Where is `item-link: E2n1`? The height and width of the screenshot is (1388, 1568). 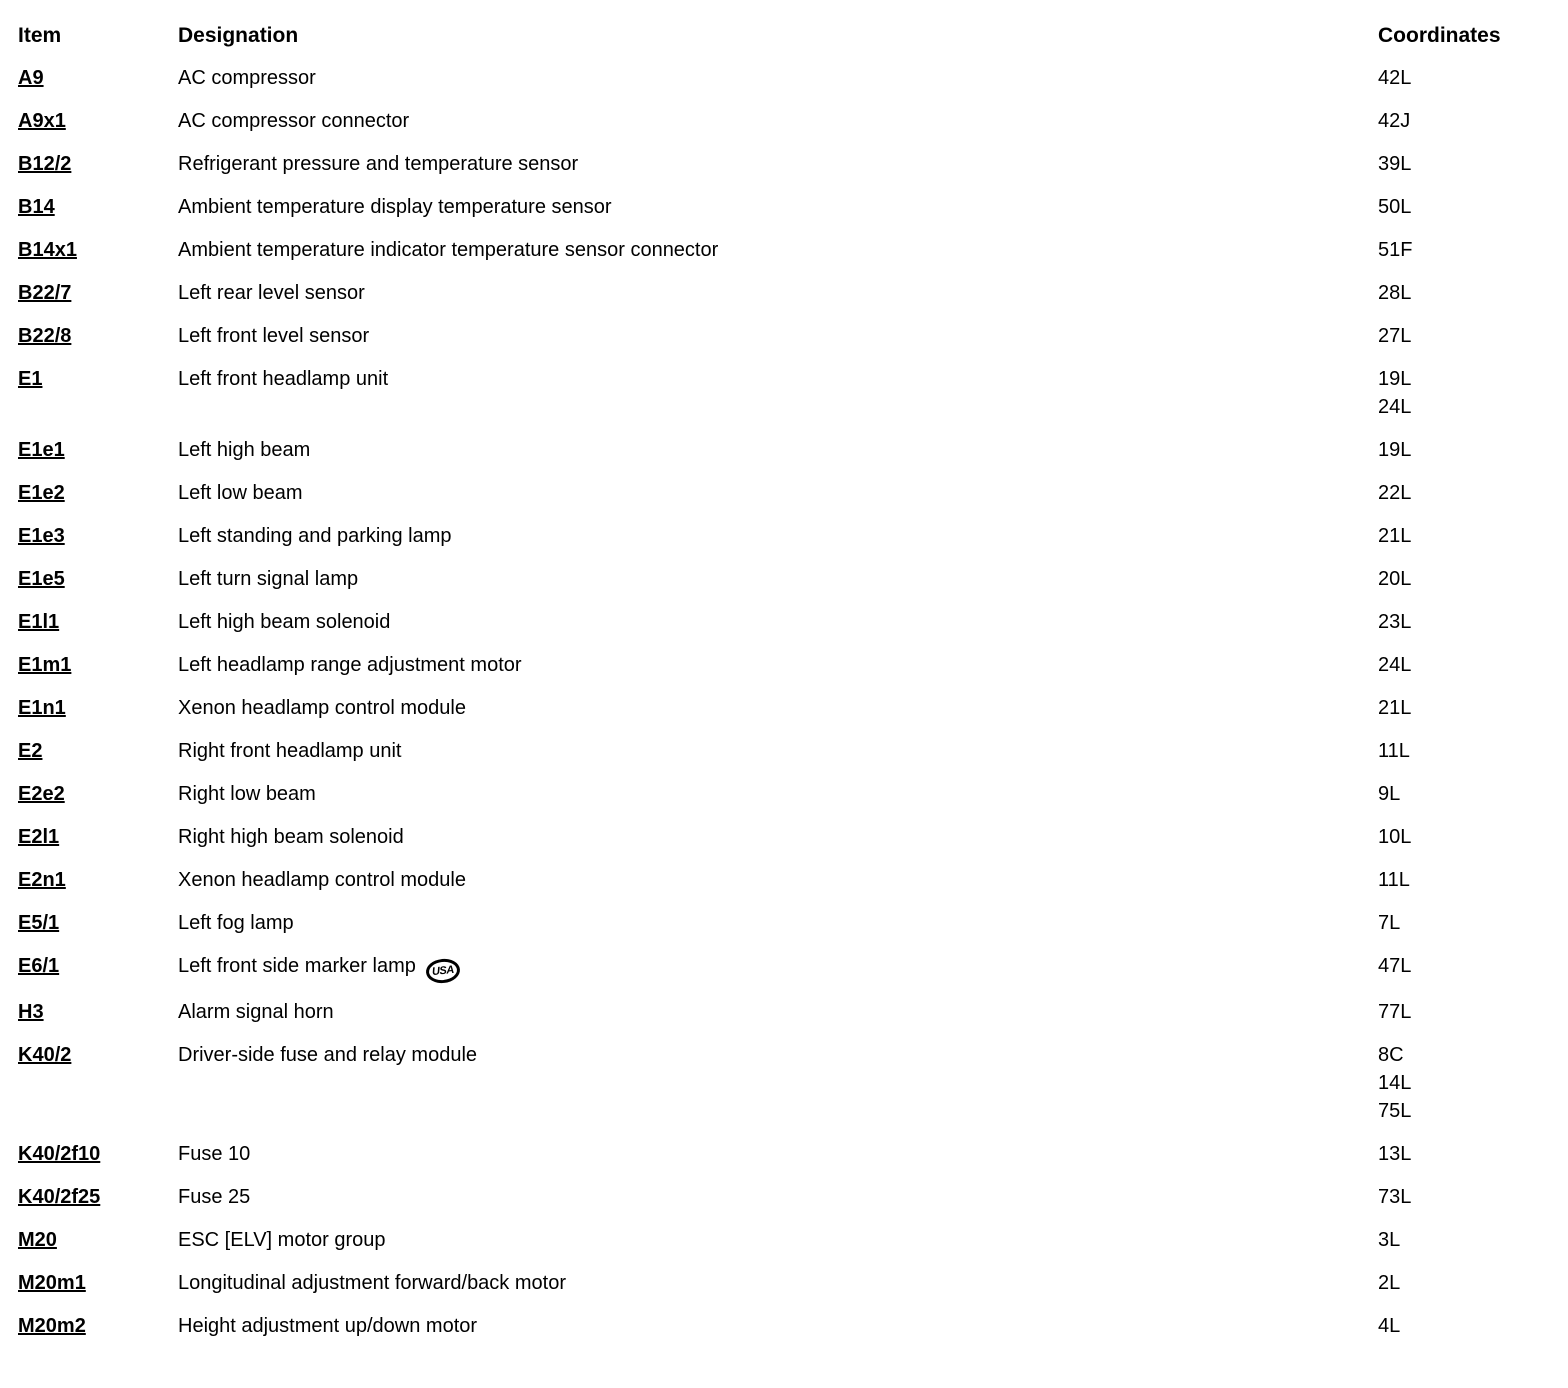
item-link: E2n1 is located at coordinates (42, 880).